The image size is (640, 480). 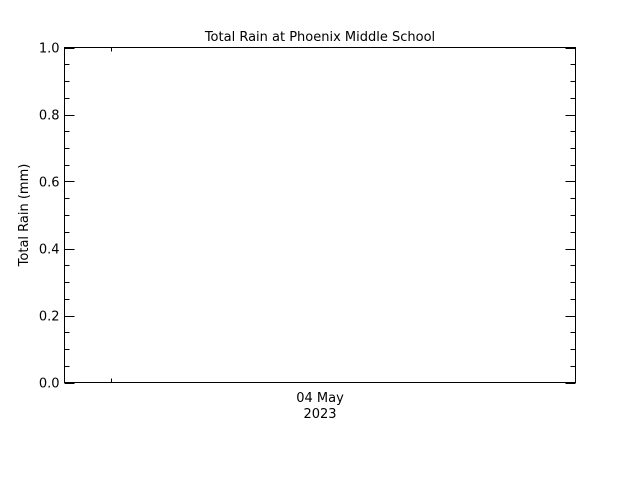 What do you see at coordinates (49, 317) in the screenshot?
I see `y-tick-label: 0.2` at bounding box center [49, 317].